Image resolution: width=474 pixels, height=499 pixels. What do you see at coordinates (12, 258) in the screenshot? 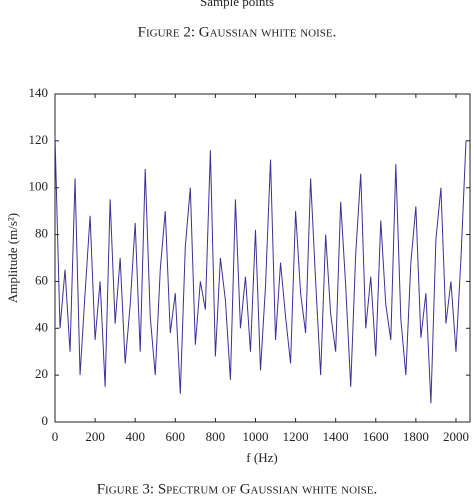
I see `y-axis-label: Amplitude (m/s²)` at bounding box center [12, 258].